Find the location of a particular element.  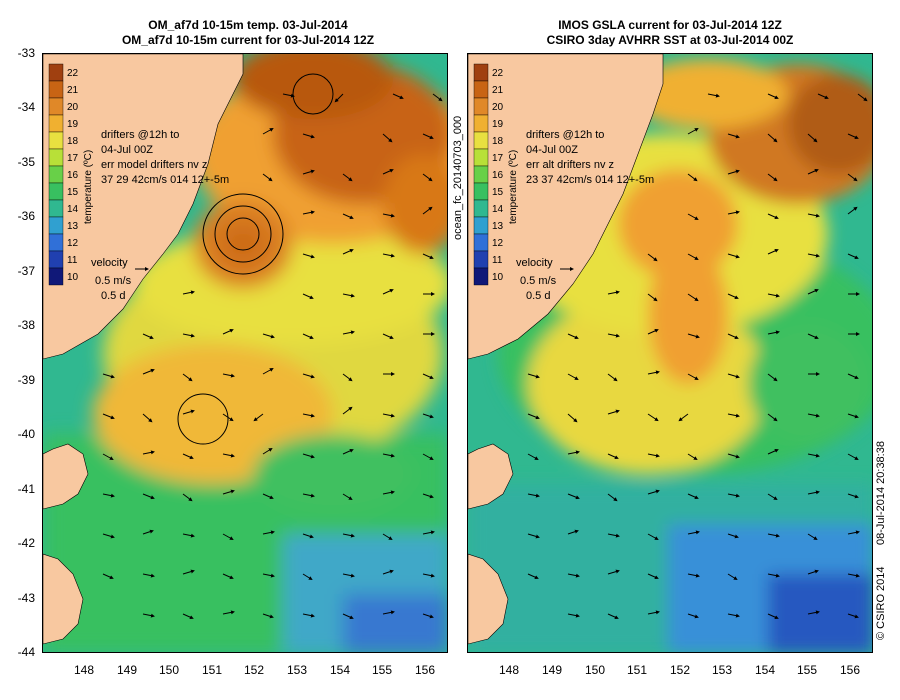

copyright-label: © CSIRO 2014 is located at coordinates (881, 603).